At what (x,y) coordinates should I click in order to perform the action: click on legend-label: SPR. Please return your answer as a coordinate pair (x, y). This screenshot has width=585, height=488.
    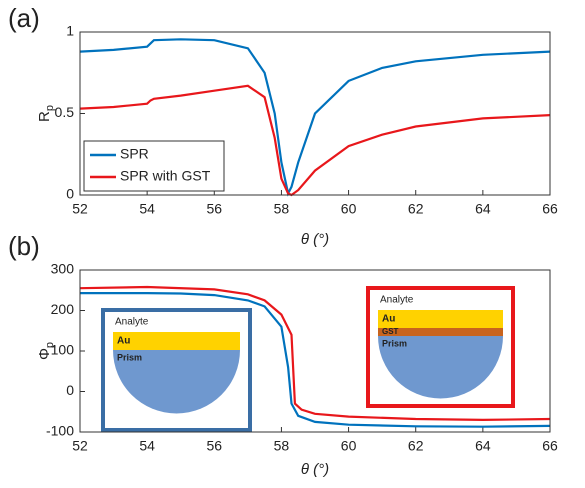
    Looking at the image, I should click on (134, 154).